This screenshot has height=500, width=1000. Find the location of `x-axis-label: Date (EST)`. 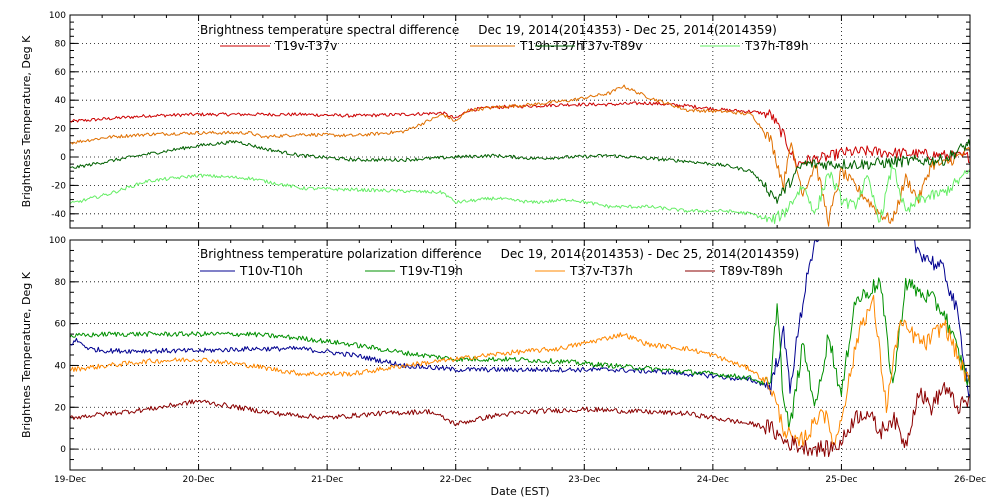

x-axis-label: Date (EST) is located at coordinates (519, 491).